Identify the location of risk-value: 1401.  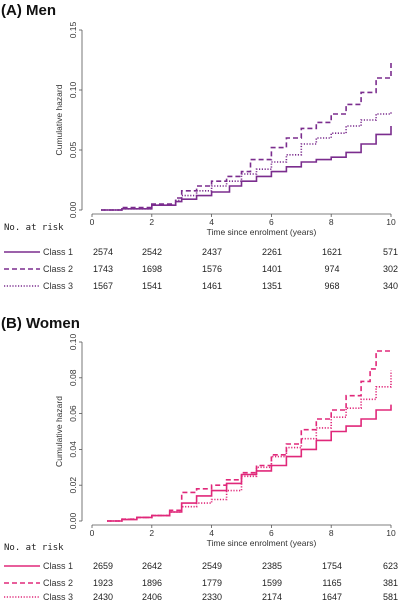
(272, 269).